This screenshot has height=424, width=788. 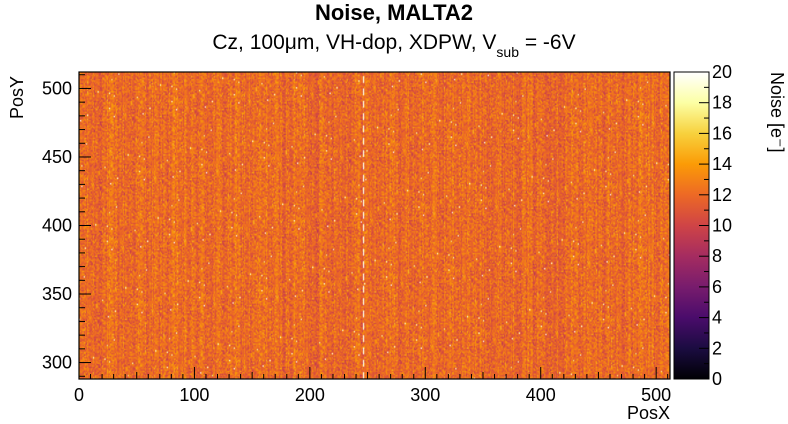 I want to click on x-axis-label: PosX, so click(x=648, y=413).